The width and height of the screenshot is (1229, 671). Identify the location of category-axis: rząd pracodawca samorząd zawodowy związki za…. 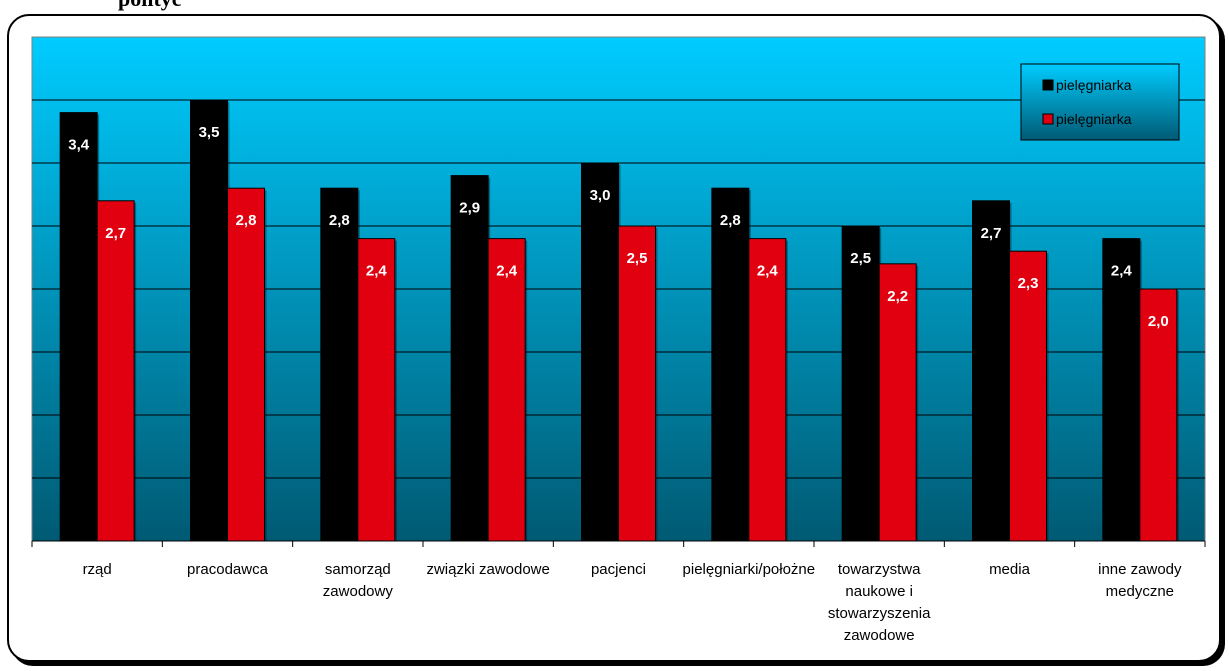
(632, 602).